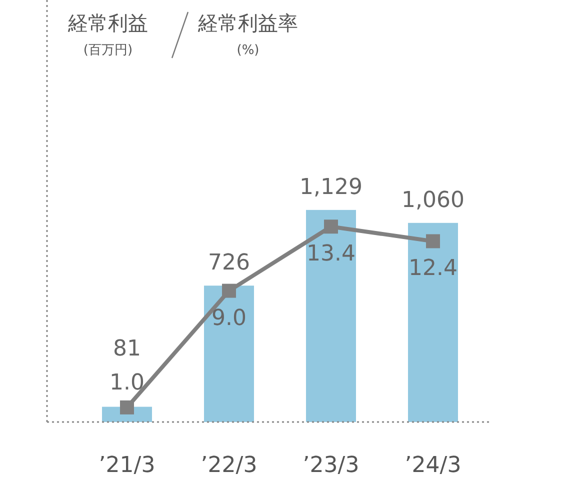  I want to click on data-label: 1.0, so click(127, 383).